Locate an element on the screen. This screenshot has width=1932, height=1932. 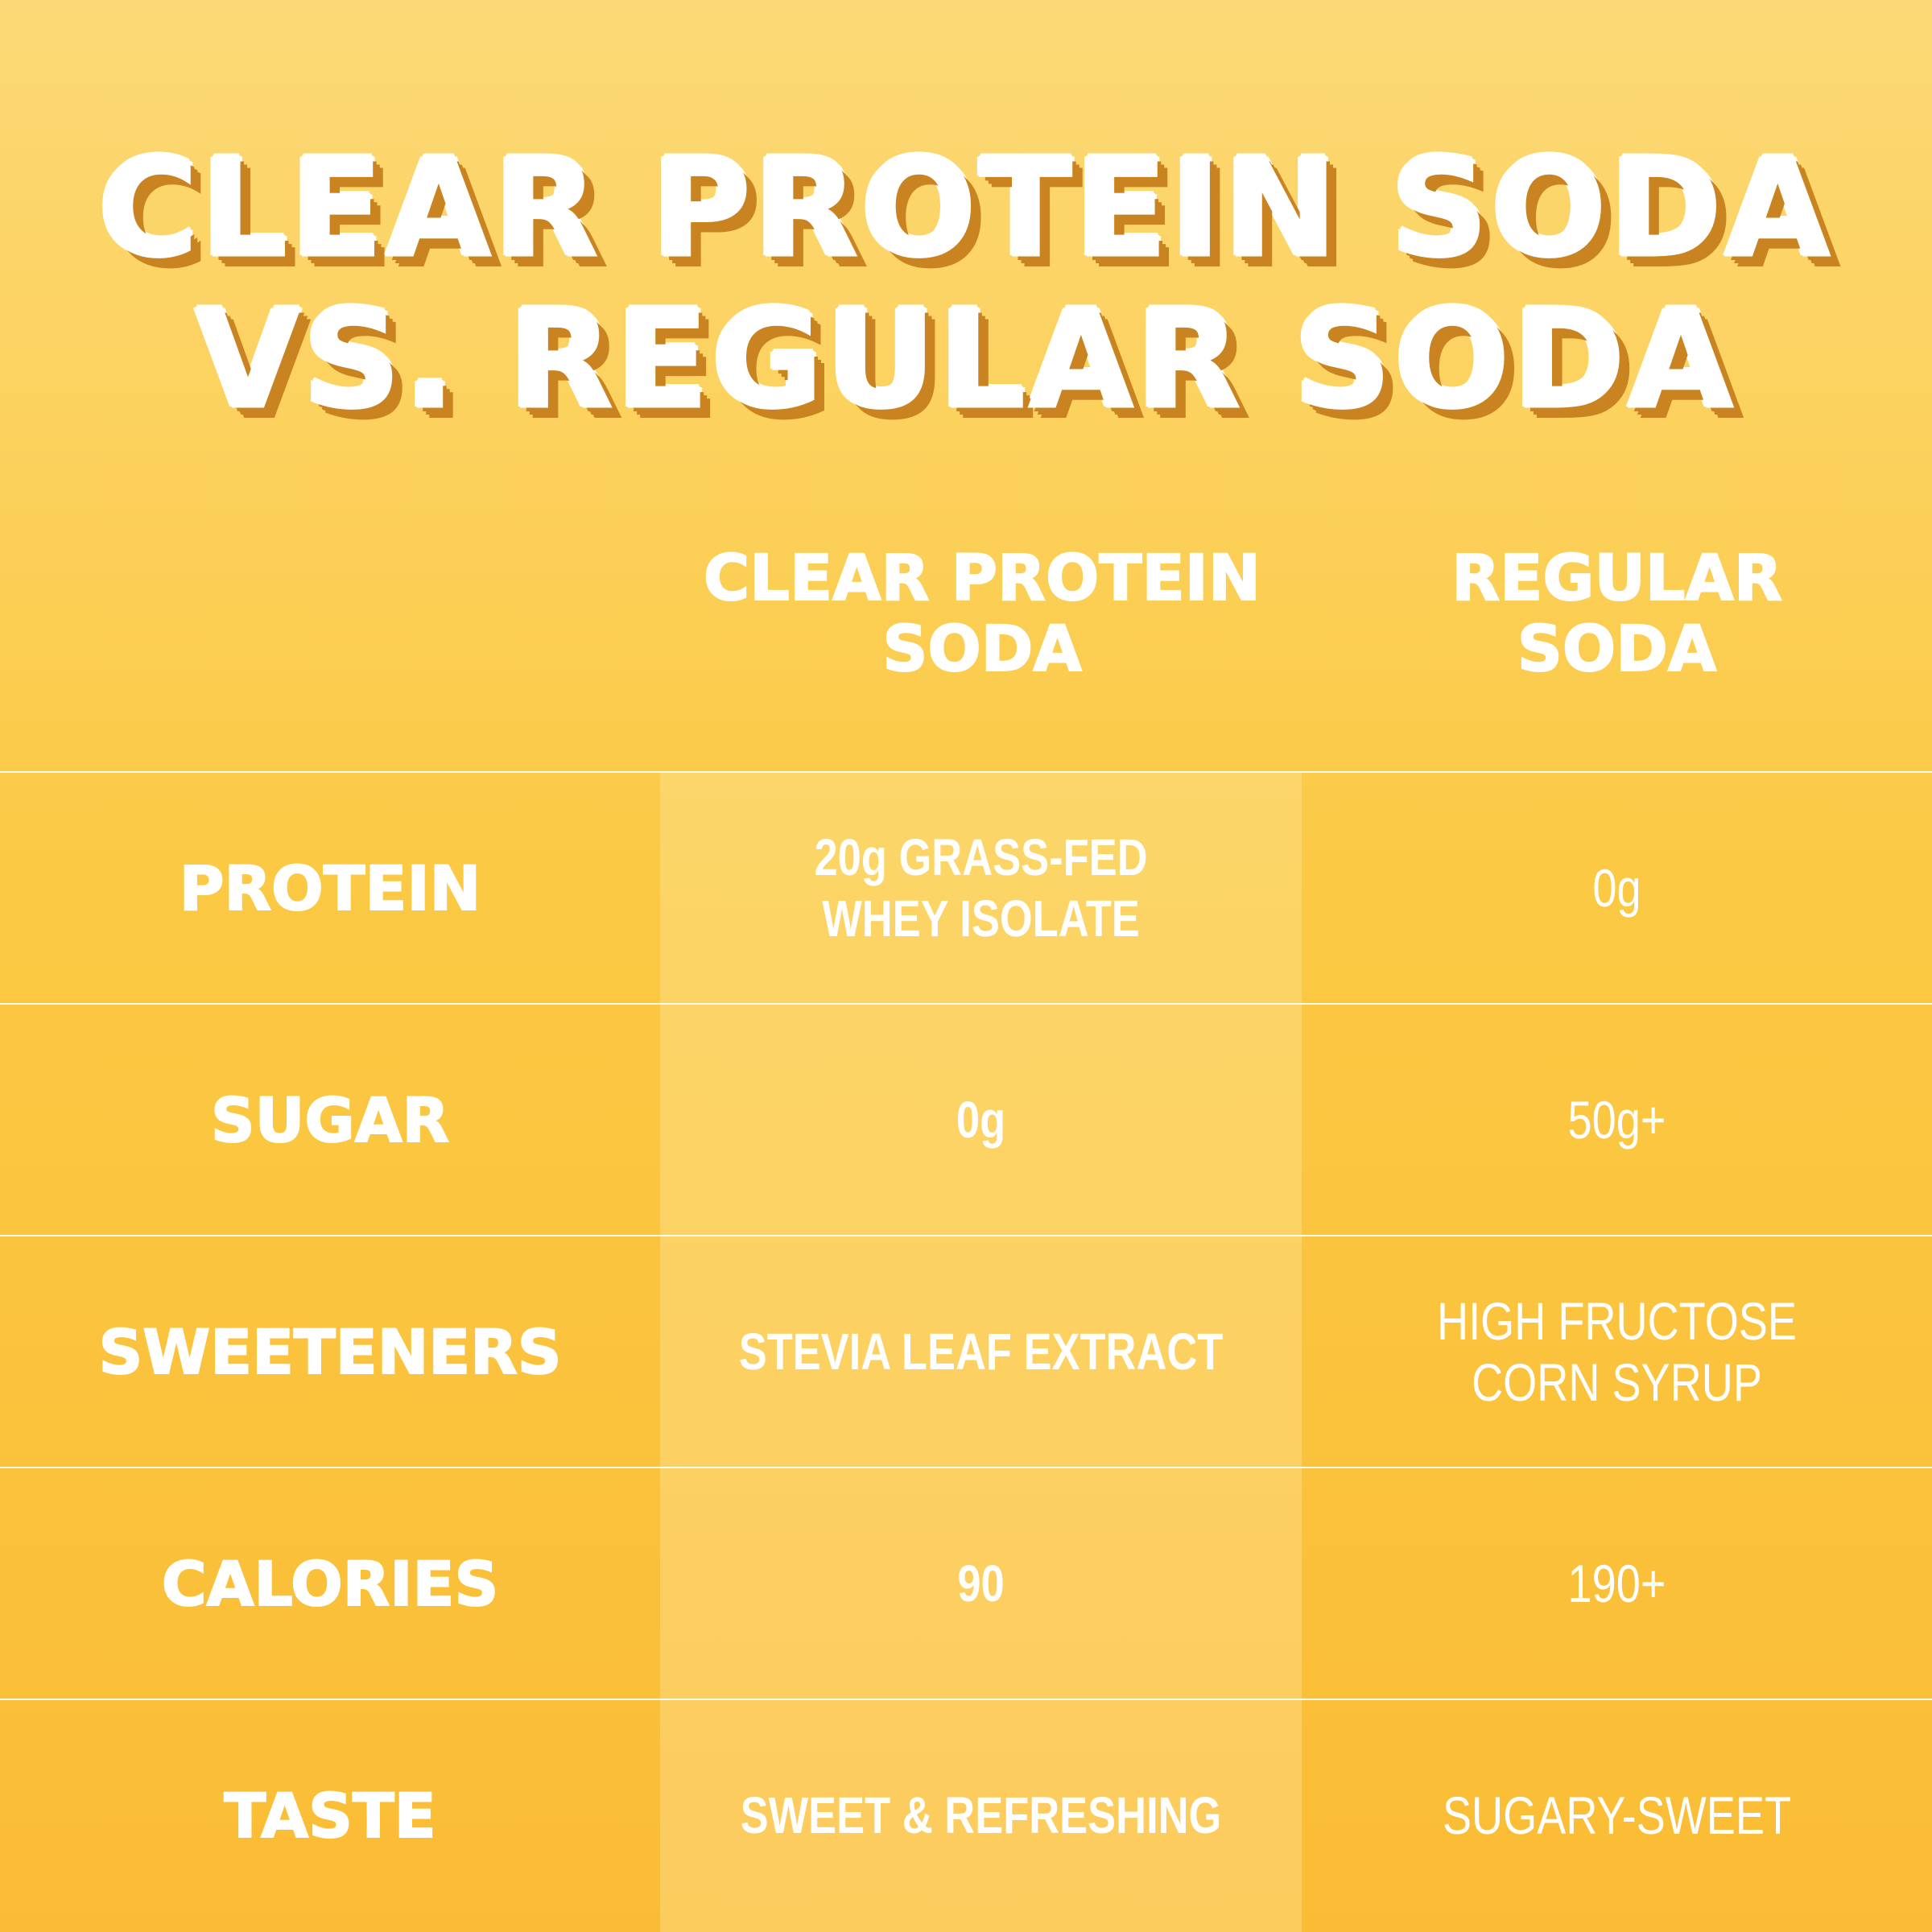
clear-value: 0g is located at coordinates (981, 1120).